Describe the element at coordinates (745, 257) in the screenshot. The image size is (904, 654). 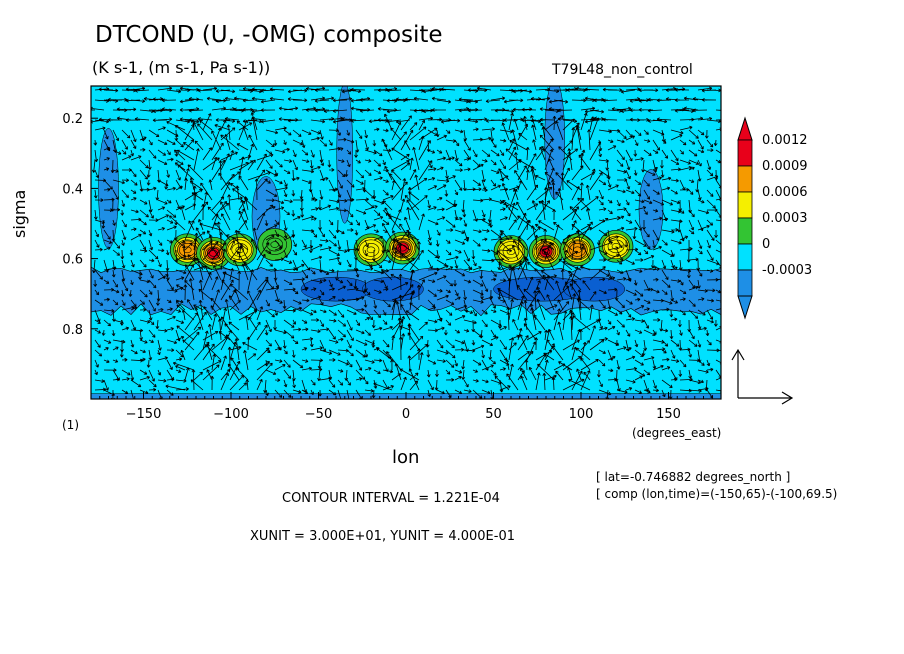
I see `colorbar-segment` at that location.